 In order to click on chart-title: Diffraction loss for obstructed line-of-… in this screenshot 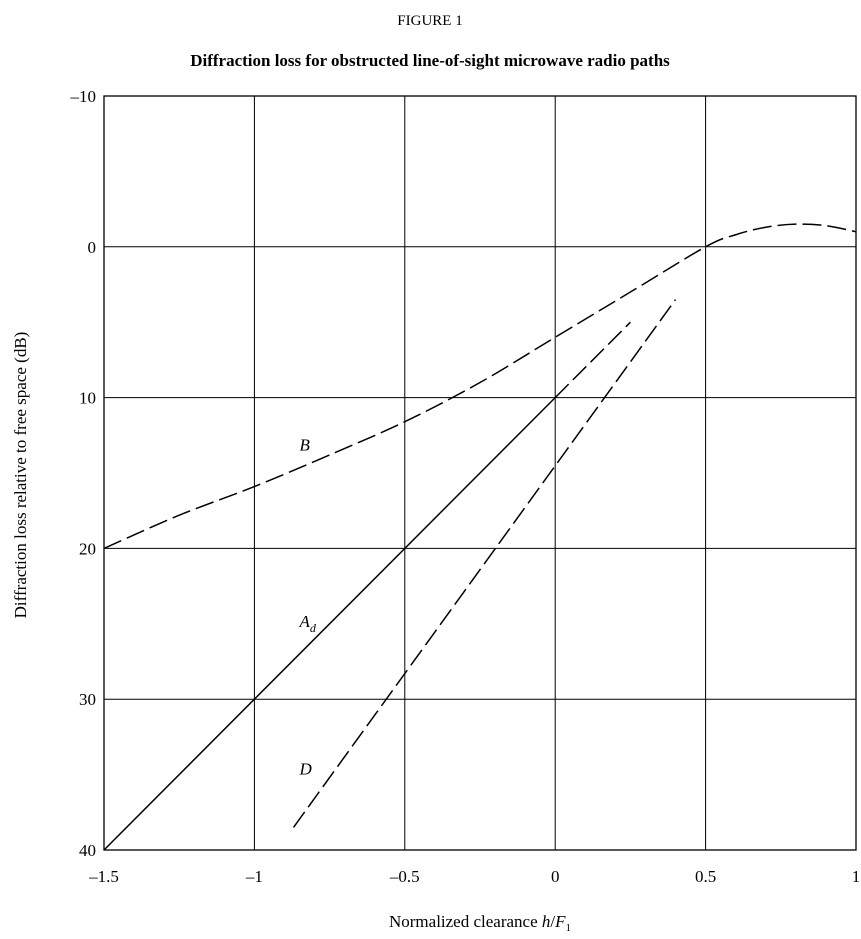, I will do `click(430, 60)`.